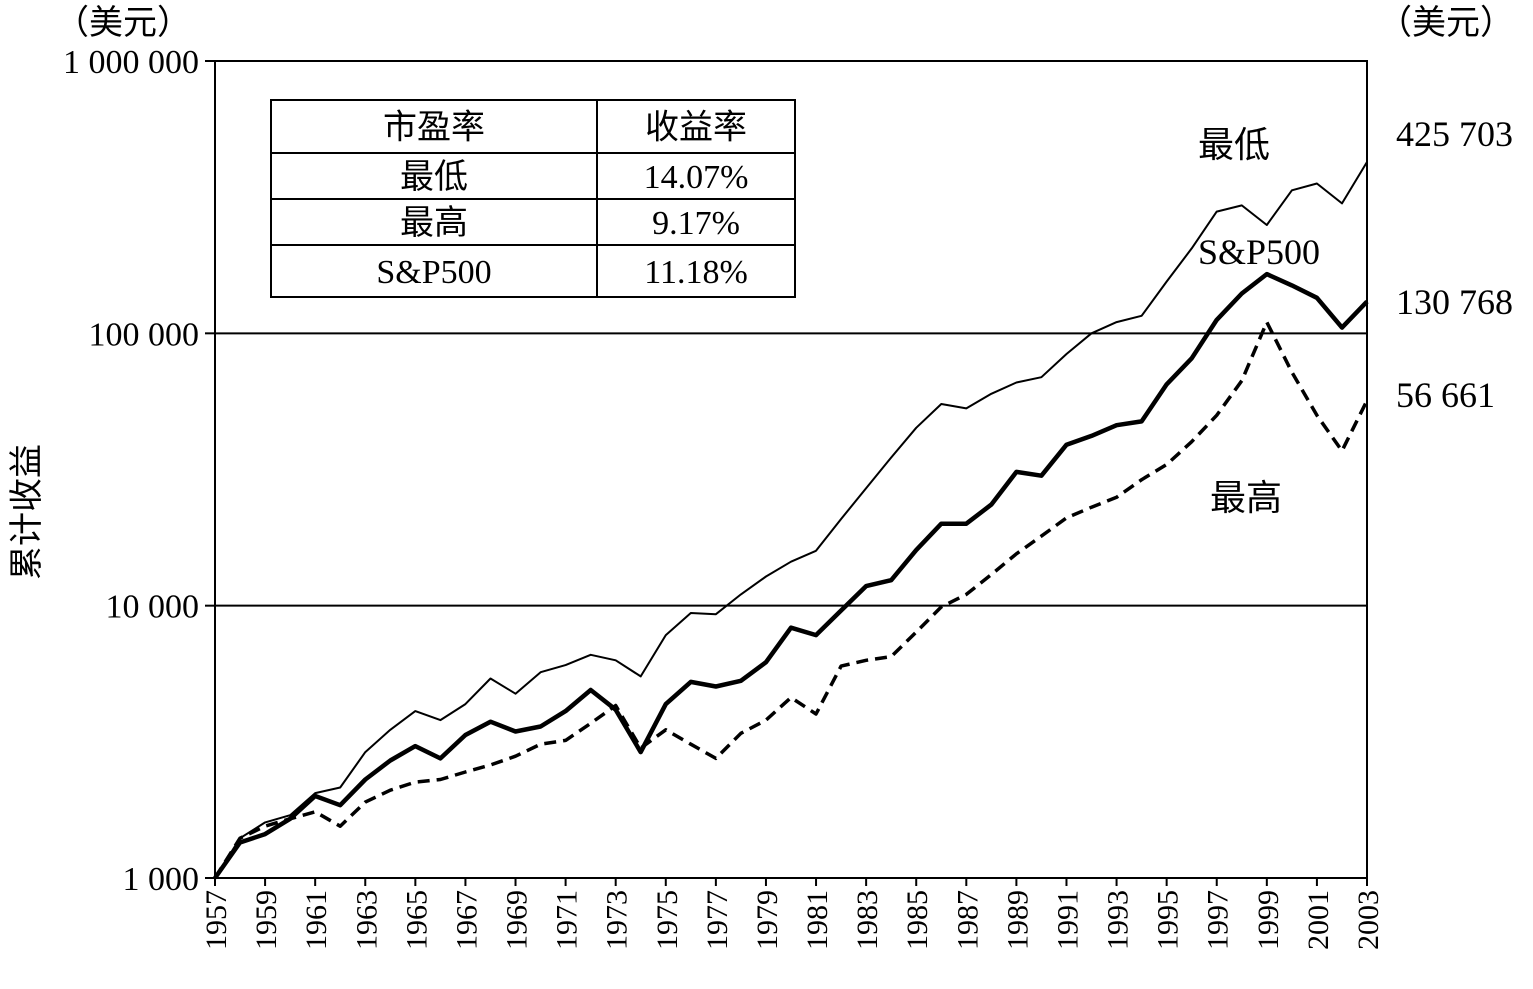 Image resolution: width=1533 pixels, height=989 pixels. I want to click on end-value-sp500: 130 768, so click(1454, 302).